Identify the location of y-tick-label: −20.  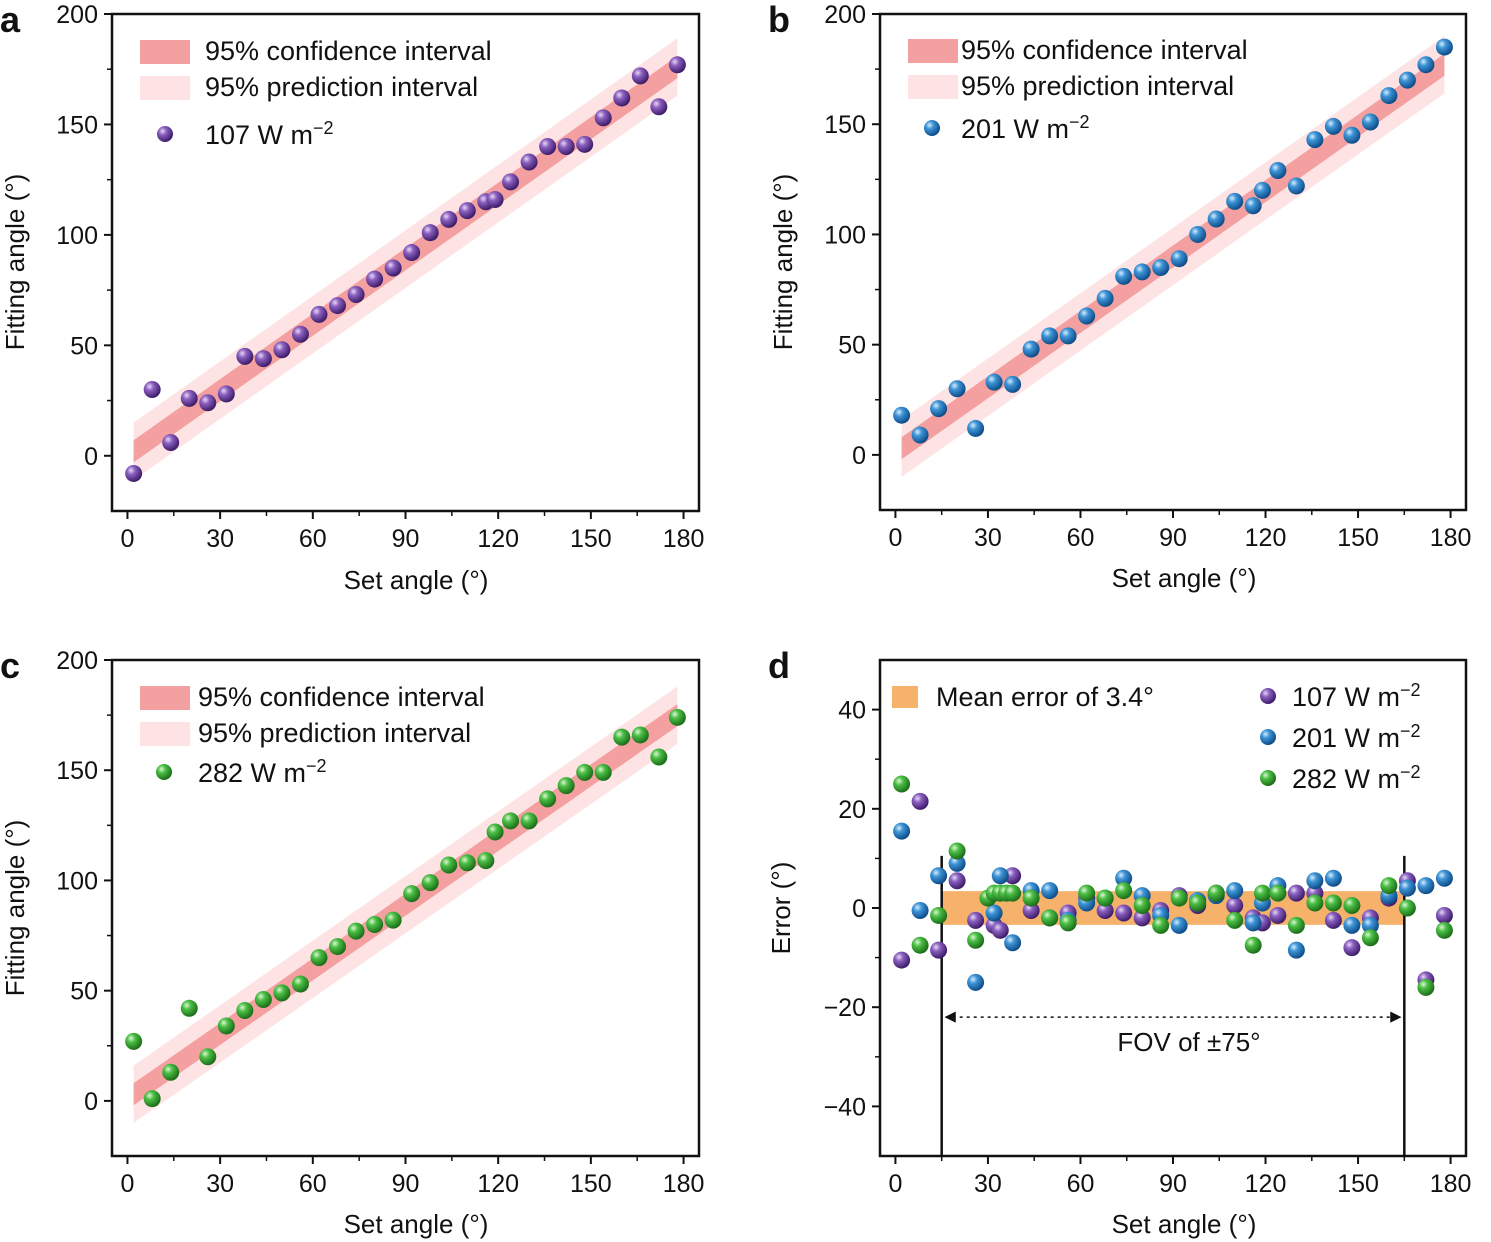
(845, 1008).